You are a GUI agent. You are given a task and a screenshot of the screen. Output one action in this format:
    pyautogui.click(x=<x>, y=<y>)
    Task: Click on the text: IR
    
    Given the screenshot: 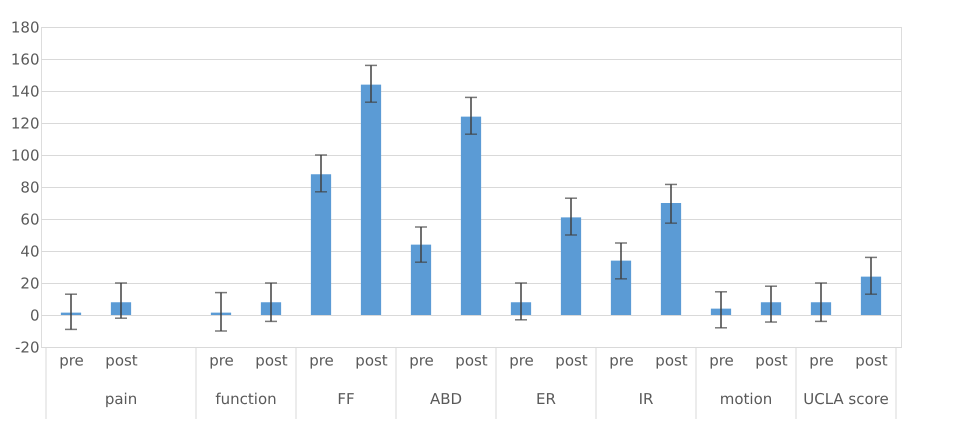 What is the action you would take?
    pyautogui.click(x=646, y=399)
    